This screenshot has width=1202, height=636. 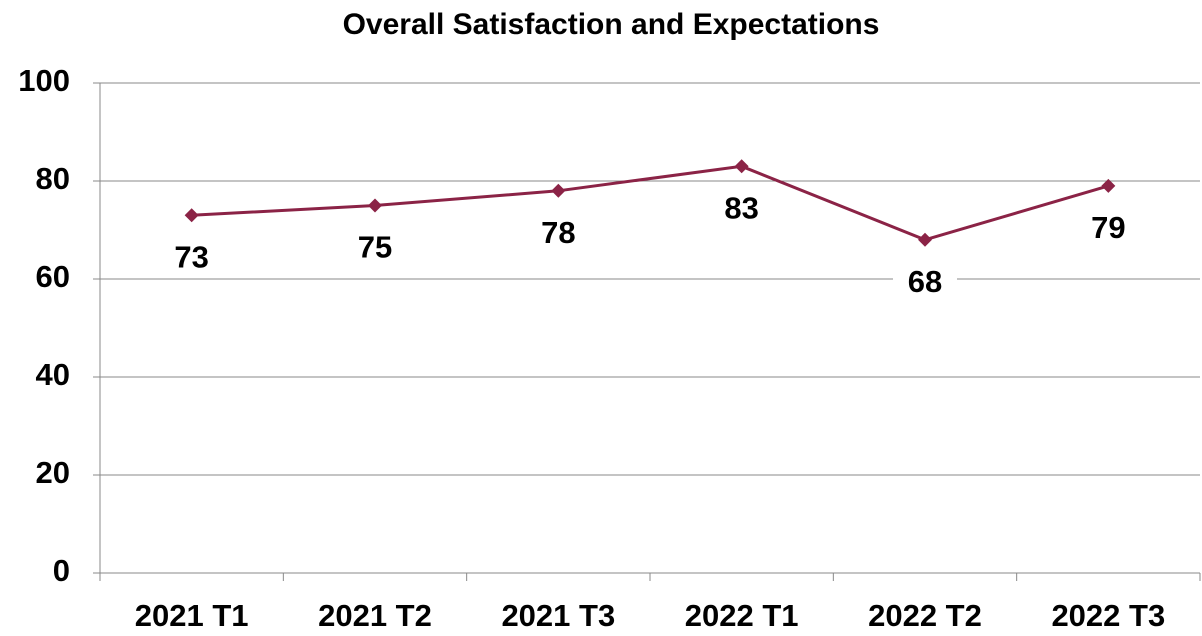 I want to click on data-label: 73, so click(x=191, y=256).